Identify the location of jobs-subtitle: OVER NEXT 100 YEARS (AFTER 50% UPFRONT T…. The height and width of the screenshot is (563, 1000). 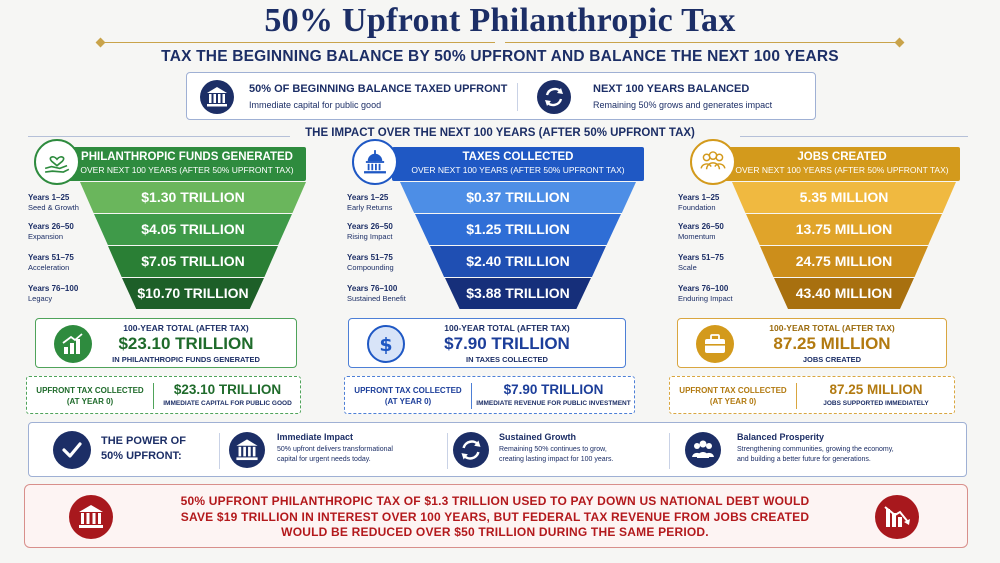
(842, 170).